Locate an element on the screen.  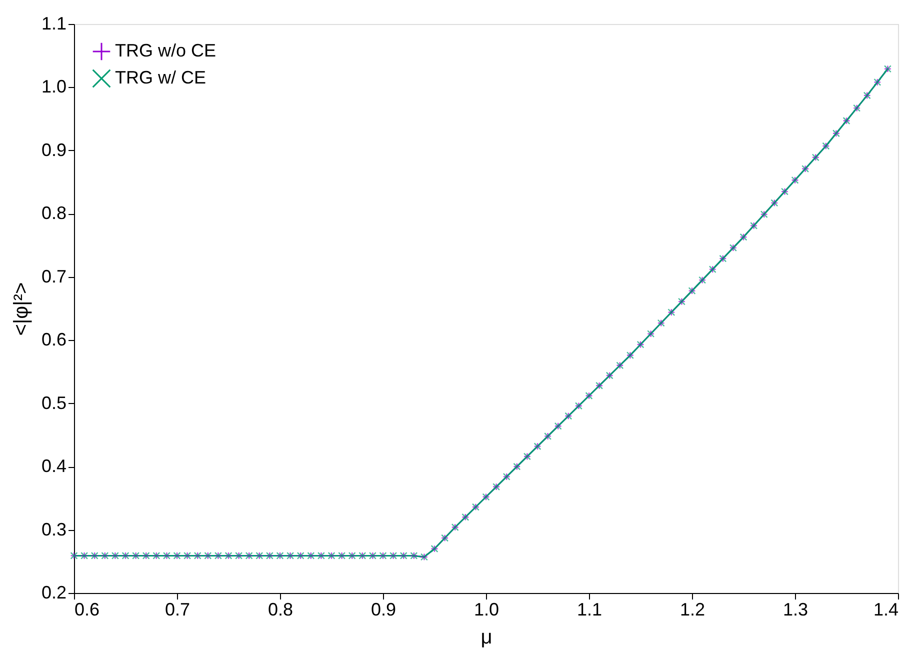
y-tick-label: 1.1 is located at coordinates (53, 24).